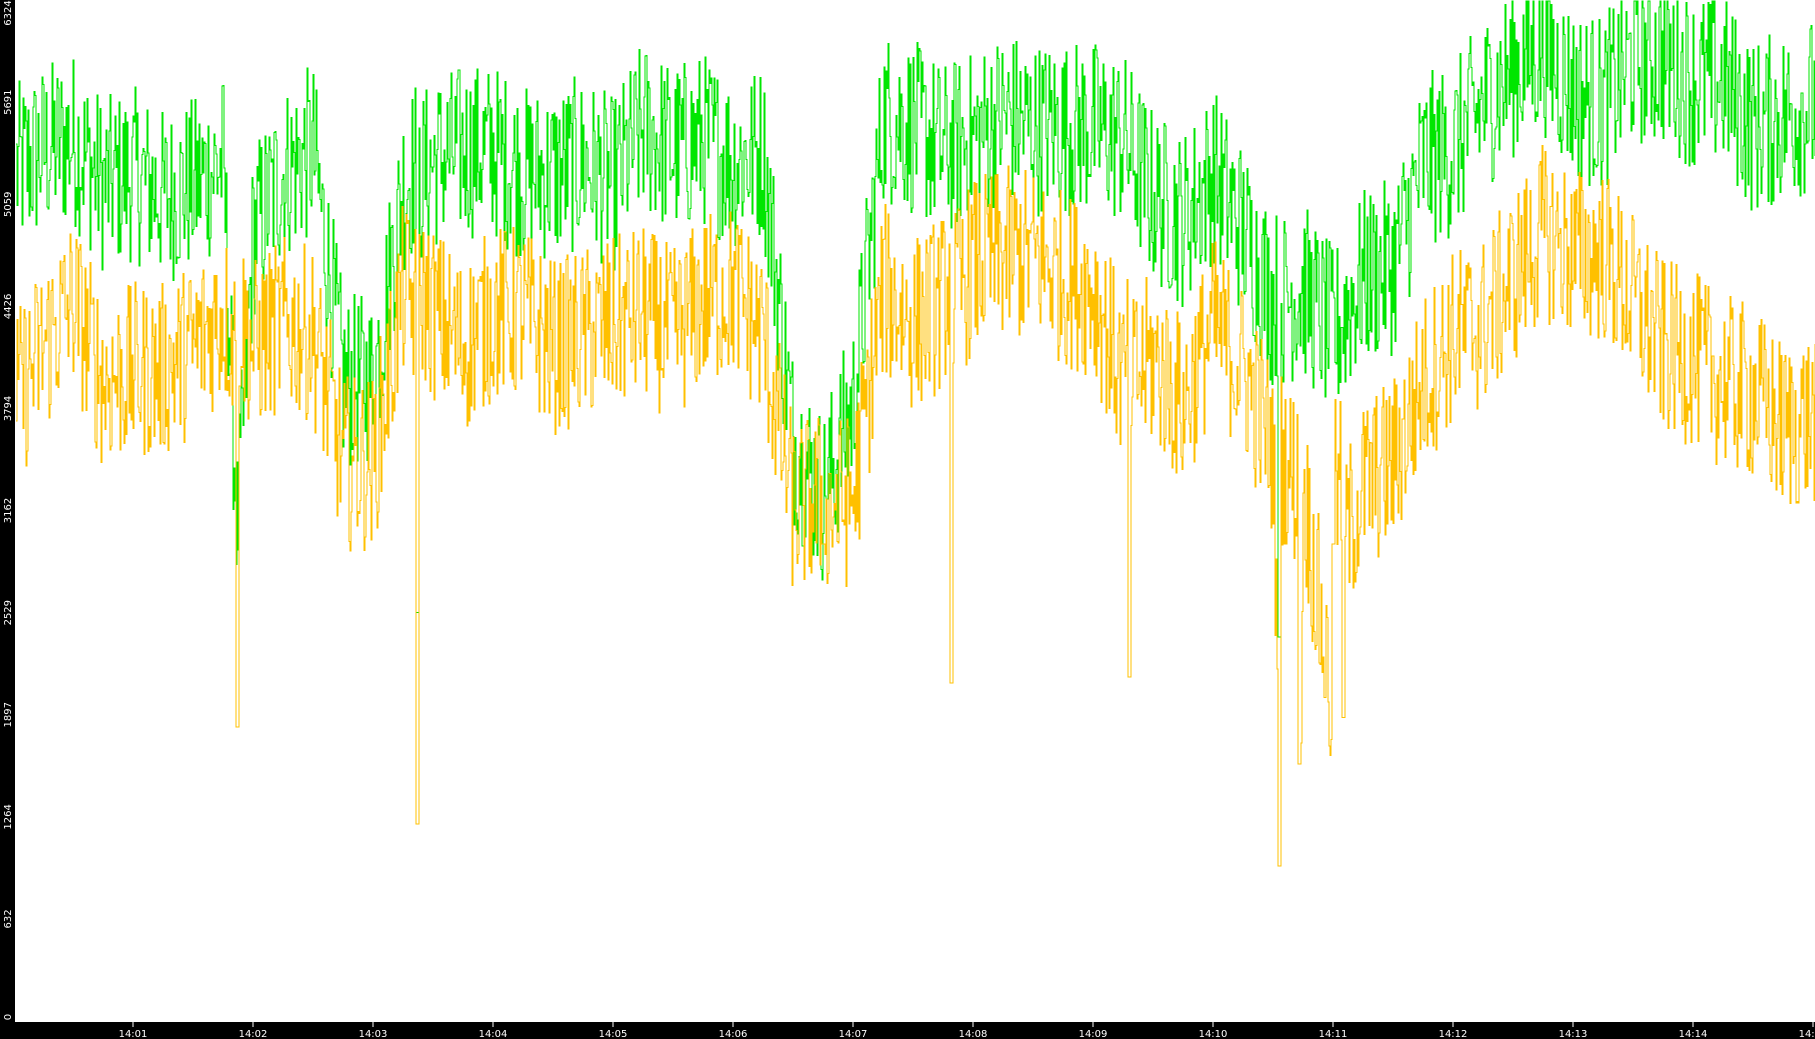 The image size is (1815, 1039). Describe the element at coordinates (8, 306) in the screenshot. I see `y-tick-label: 4426` at that location.